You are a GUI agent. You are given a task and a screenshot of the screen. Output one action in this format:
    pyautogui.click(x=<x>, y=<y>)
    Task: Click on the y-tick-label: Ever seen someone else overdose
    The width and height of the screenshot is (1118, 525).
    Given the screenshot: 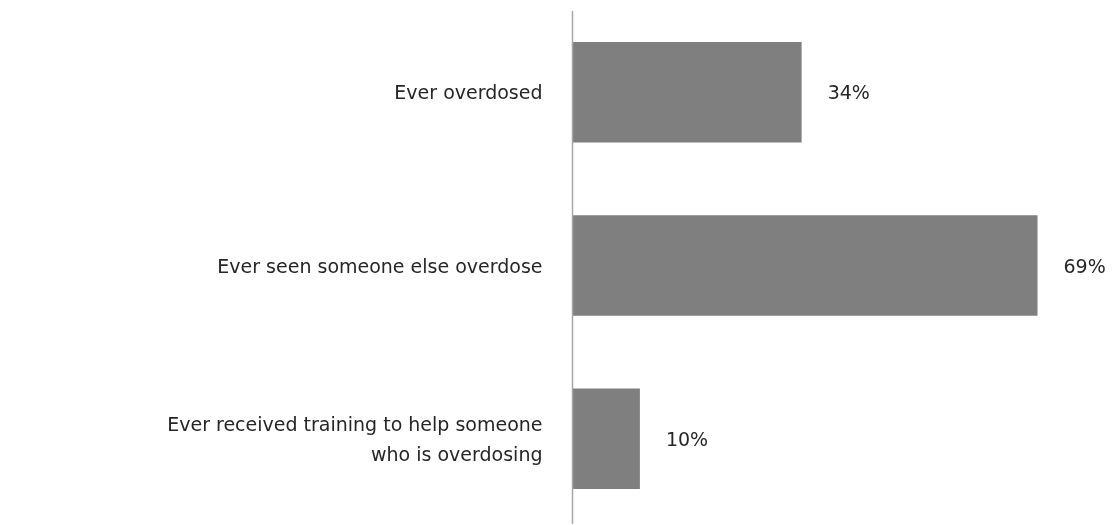 What is the action you would take?
    pyautogui.click(x=380, y=265)
    